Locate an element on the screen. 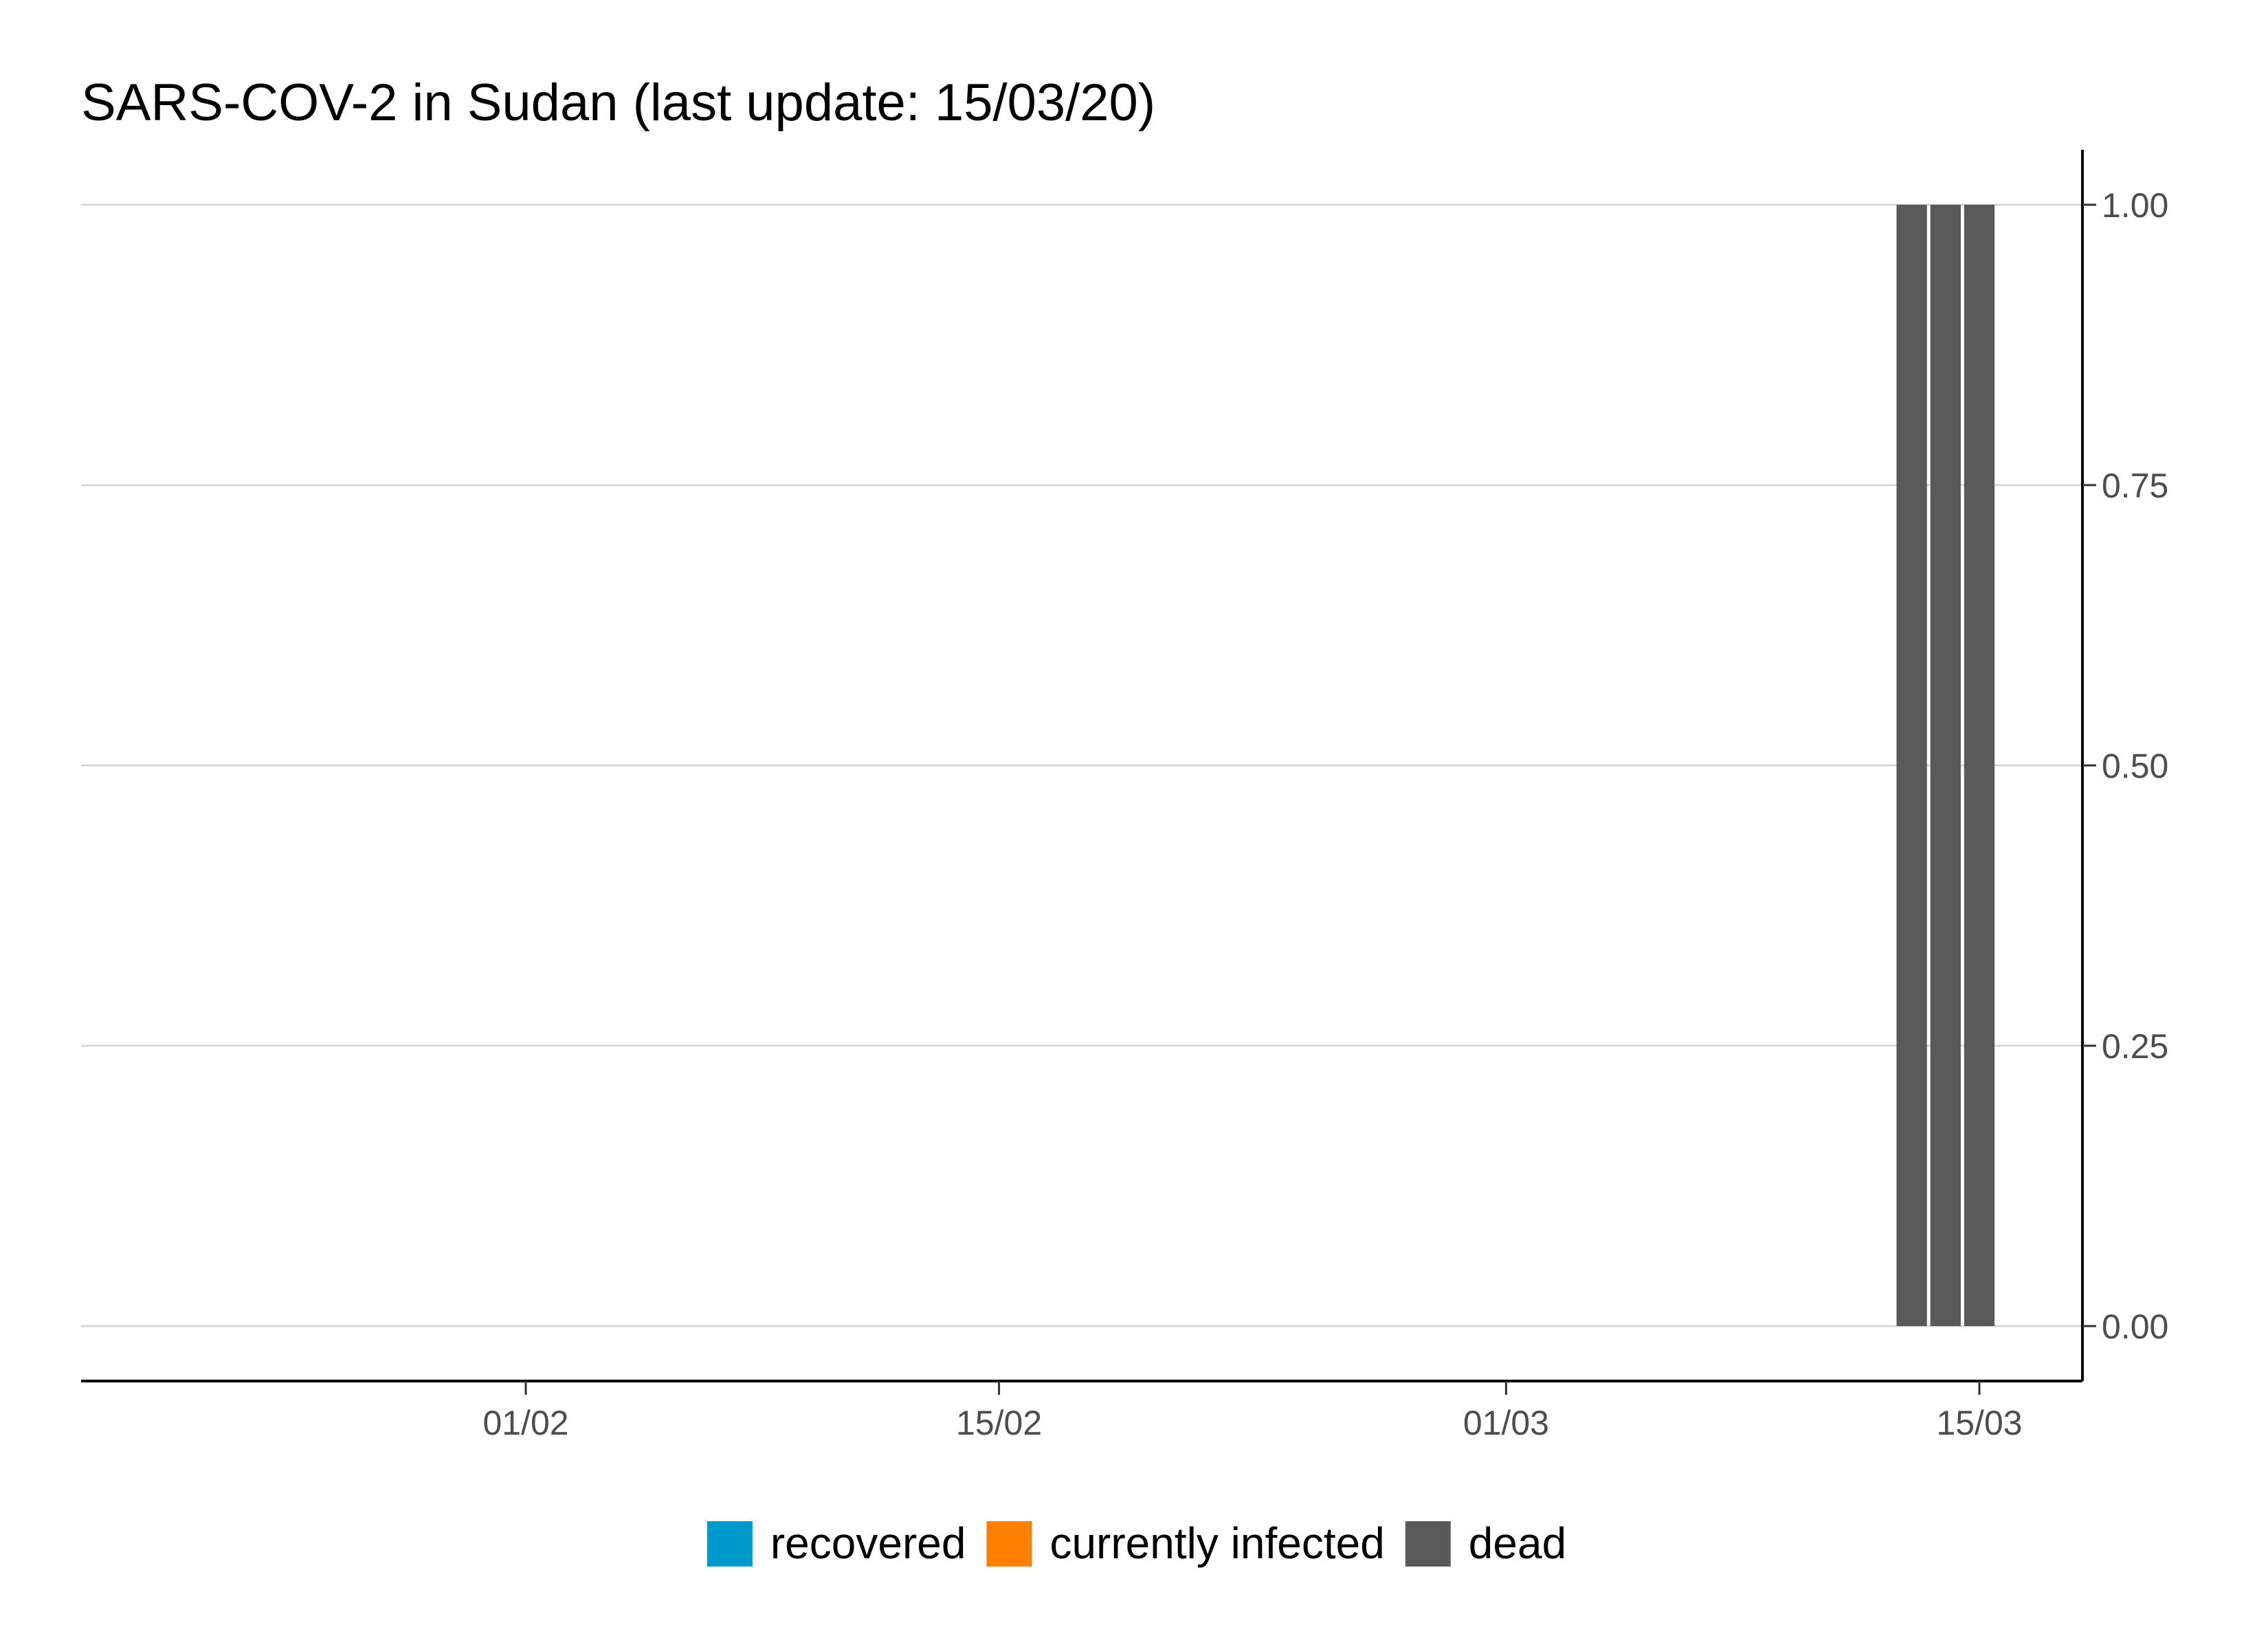  y-tick-label: 0.75 is located at coordinates (2135, 486).